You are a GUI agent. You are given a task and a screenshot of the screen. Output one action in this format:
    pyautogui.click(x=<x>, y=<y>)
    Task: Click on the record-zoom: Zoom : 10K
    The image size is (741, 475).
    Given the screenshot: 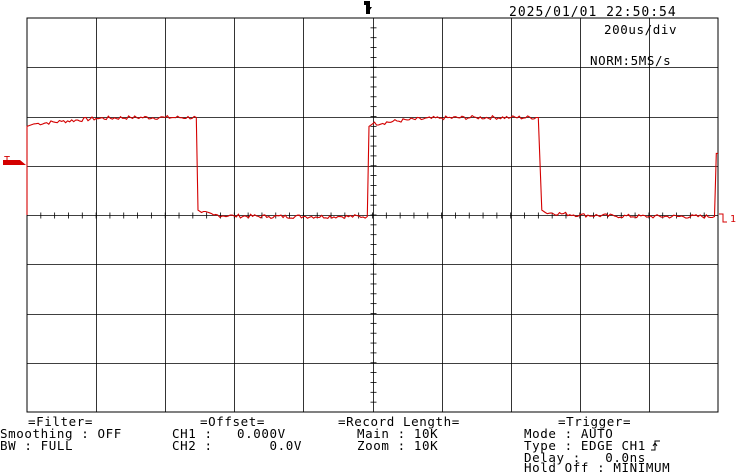 What is the action you would take?
    pyautogui.click(x=398, y=445)
    